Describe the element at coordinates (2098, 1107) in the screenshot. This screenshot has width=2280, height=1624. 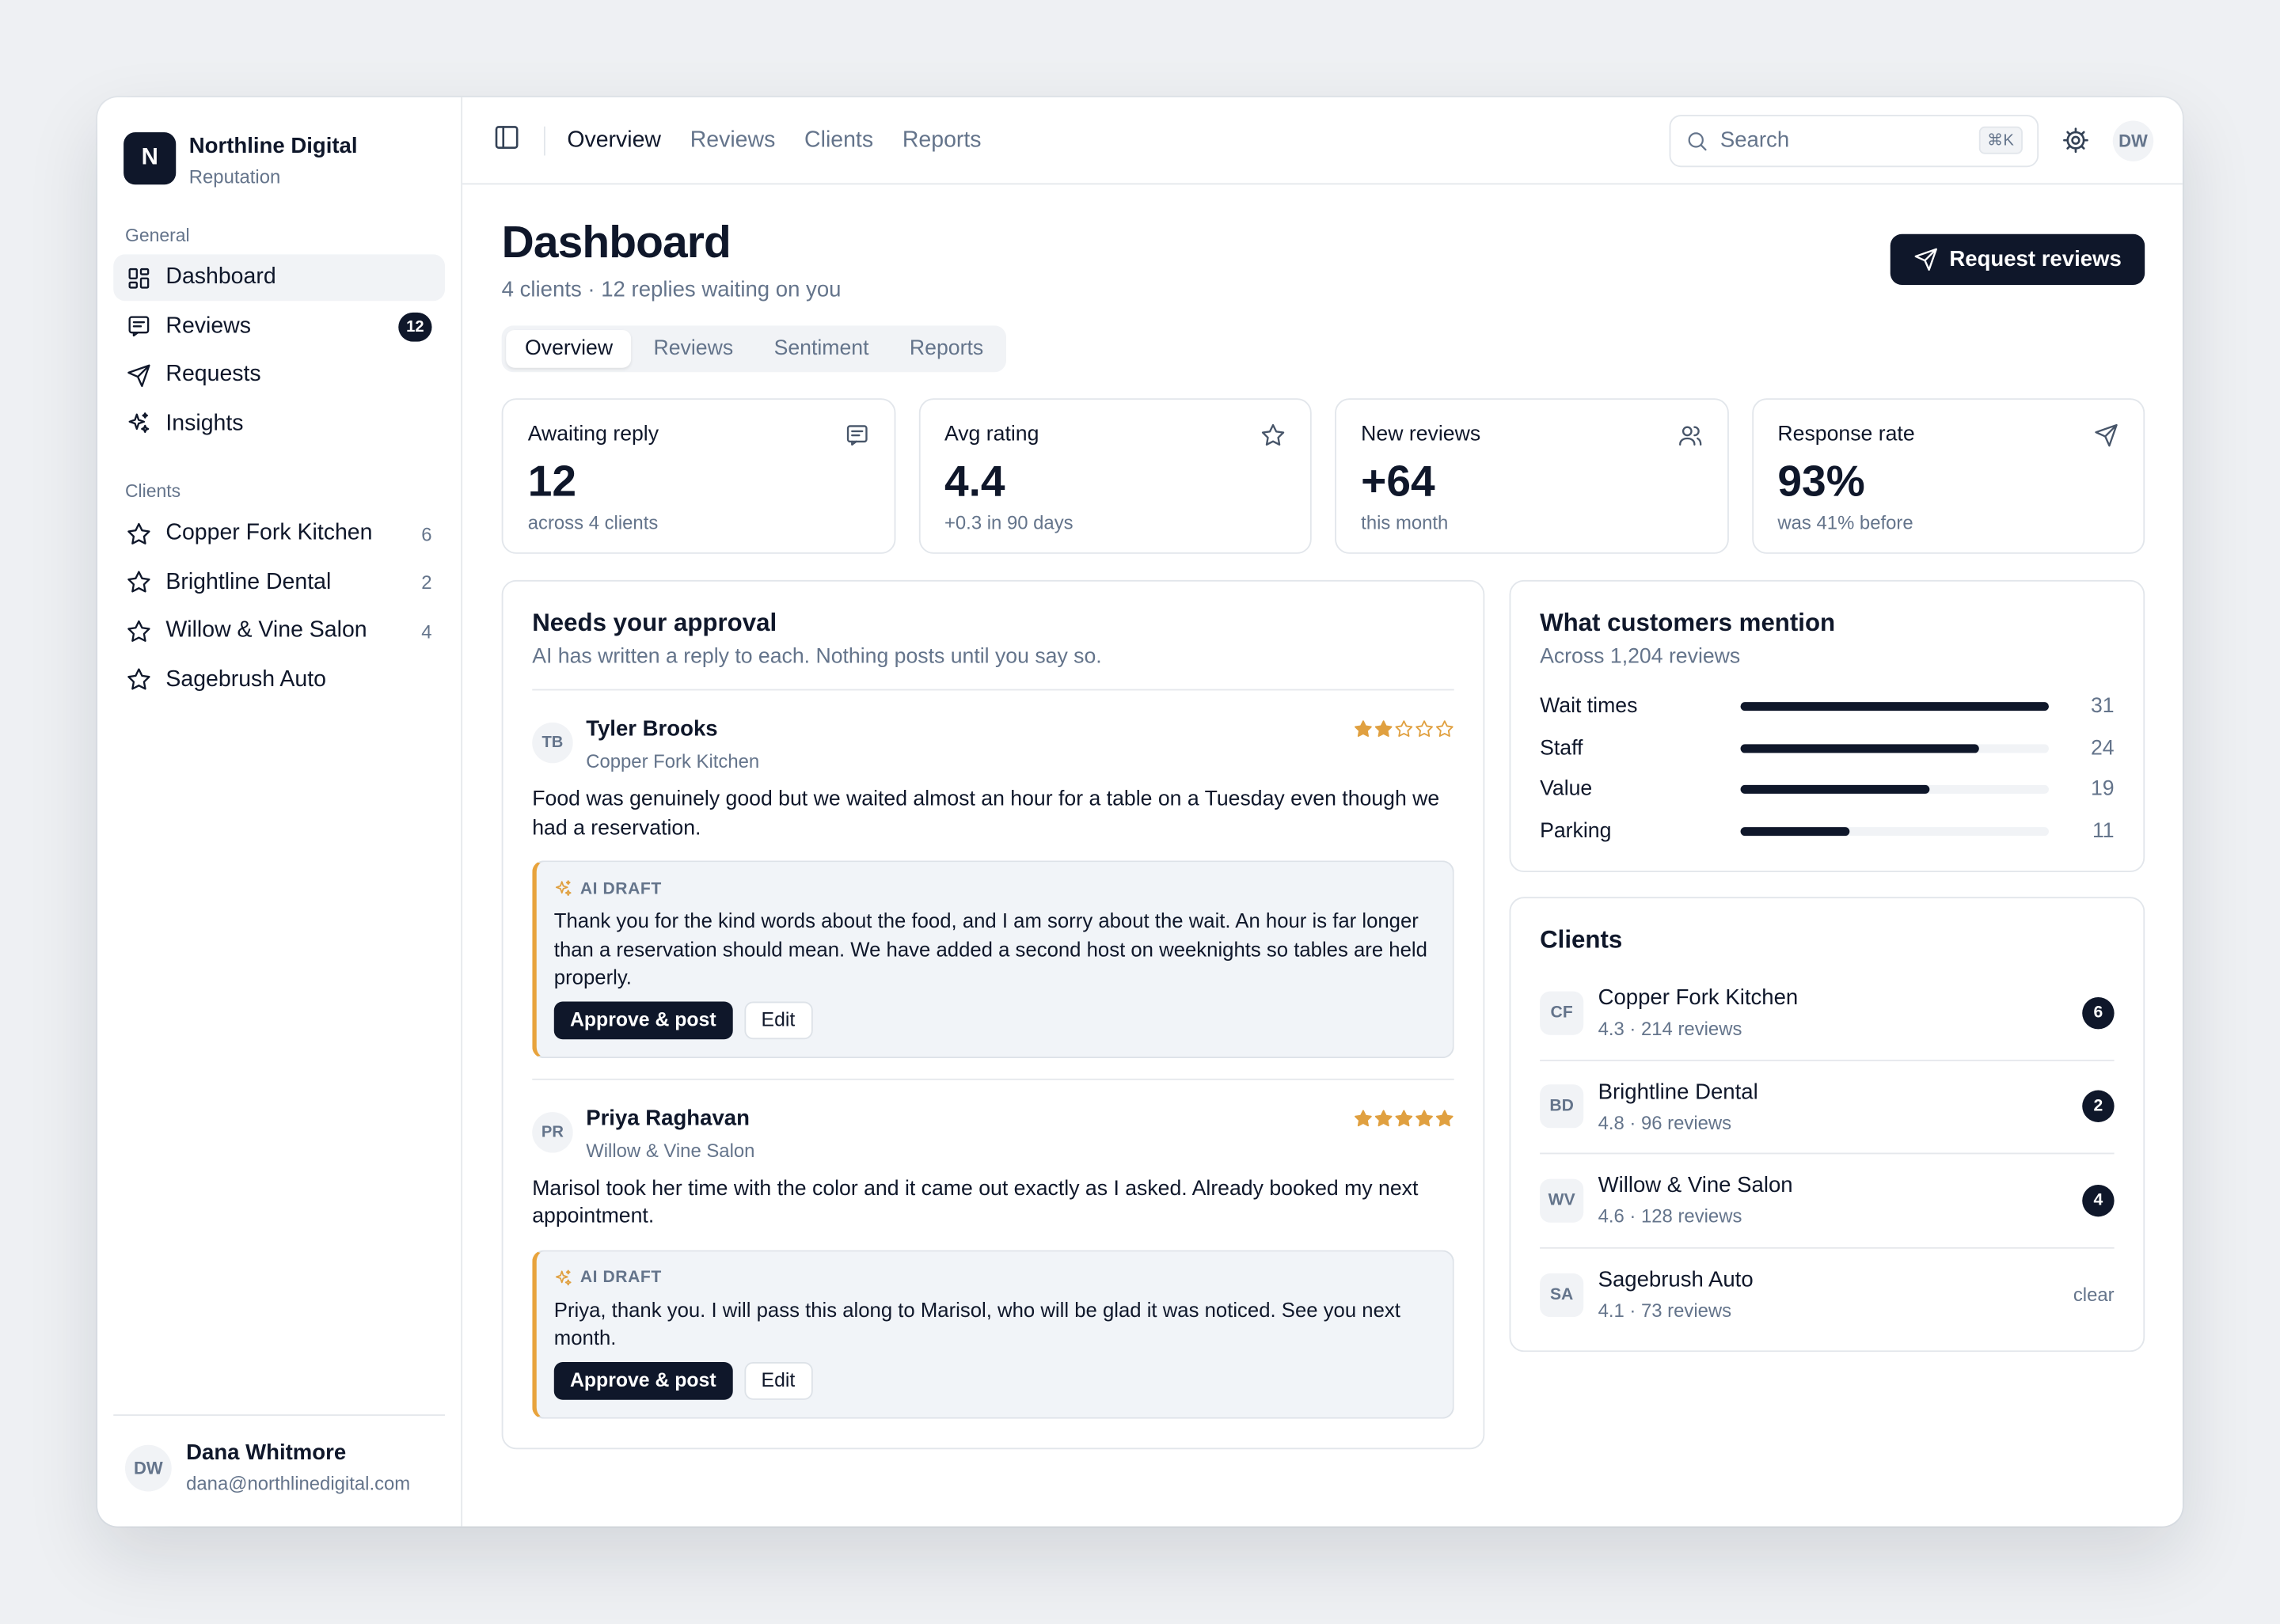
I see `client-badge: 2` at that location.